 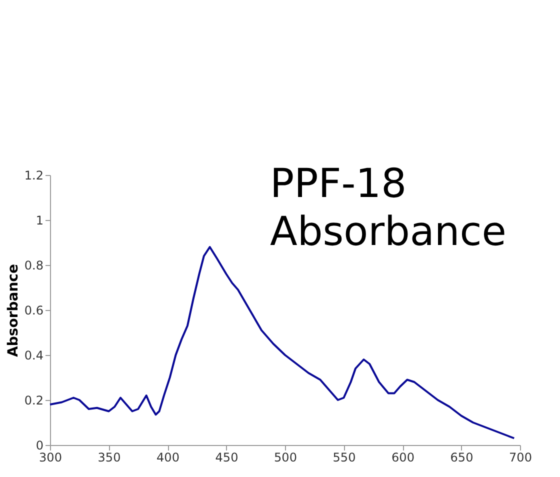 What do you see at coordinates (168, 457) in the screenshot?
I see `x-tick-label: 400` at bounding box center [168, 457].